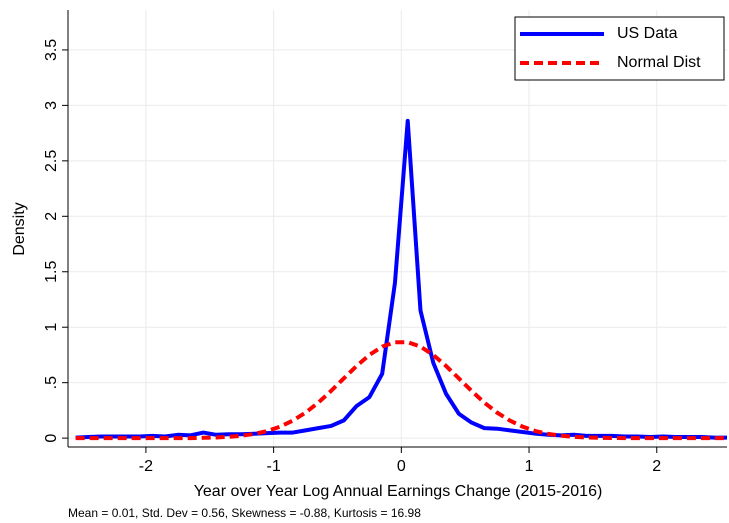  I want to click on y-tick-label: 2.5, so click(51, 161).